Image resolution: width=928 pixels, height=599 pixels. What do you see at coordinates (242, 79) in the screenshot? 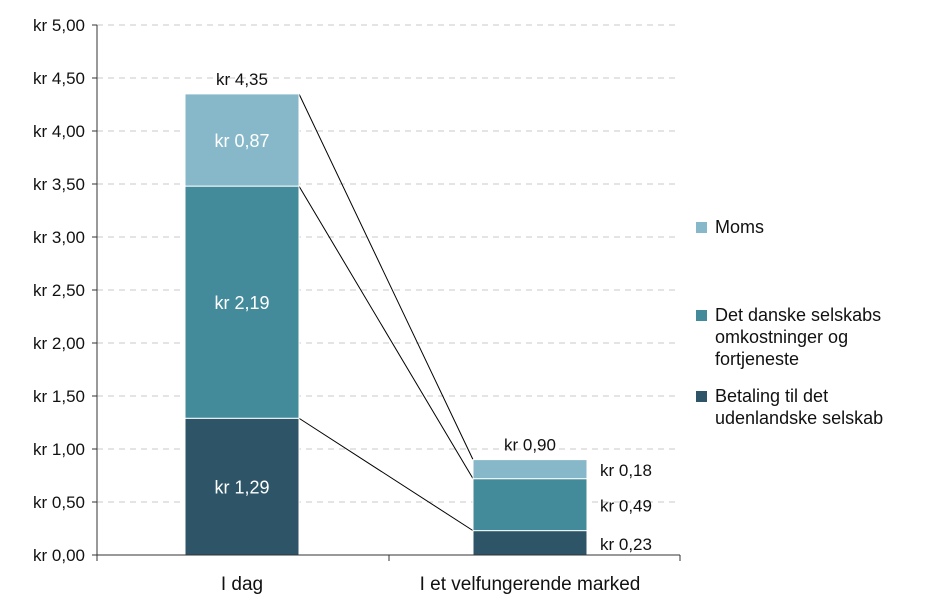
I see `total-value-label: kr 4,35` at bounding box center [242, 79].